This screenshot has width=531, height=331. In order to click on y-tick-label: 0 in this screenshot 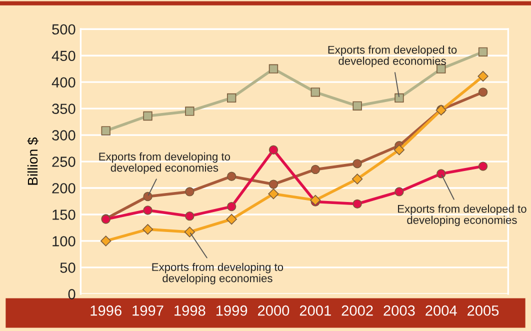, I will do `click(72, 294)`.